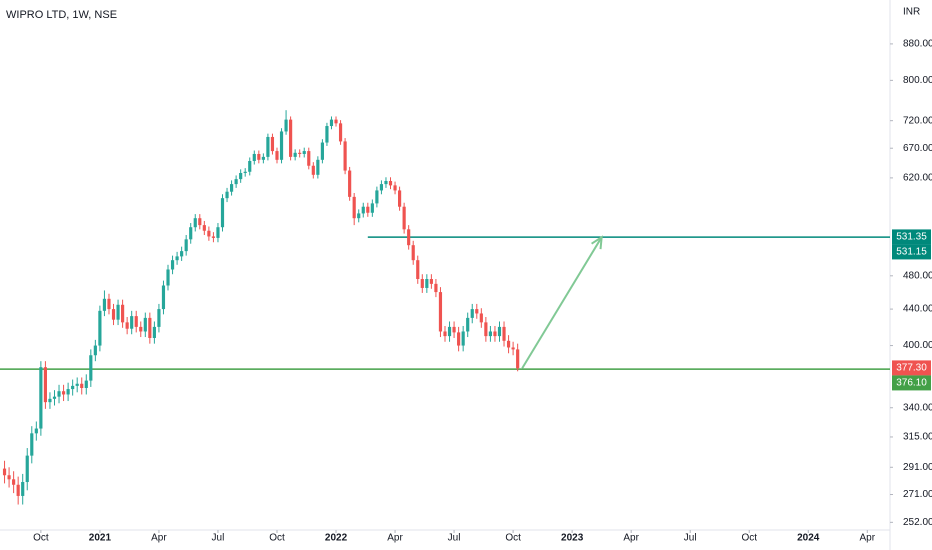 This screenshot has width=932, height=550. I want to click on y-tick-label: 670.00, so click(917, 148).